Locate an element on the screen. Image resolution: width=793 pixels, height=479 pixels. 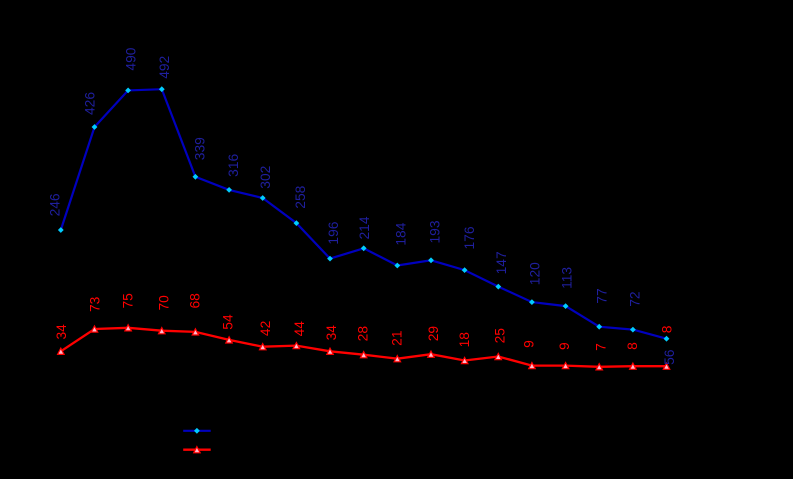
svg-text: 29 is located at coordinates (433, 334).